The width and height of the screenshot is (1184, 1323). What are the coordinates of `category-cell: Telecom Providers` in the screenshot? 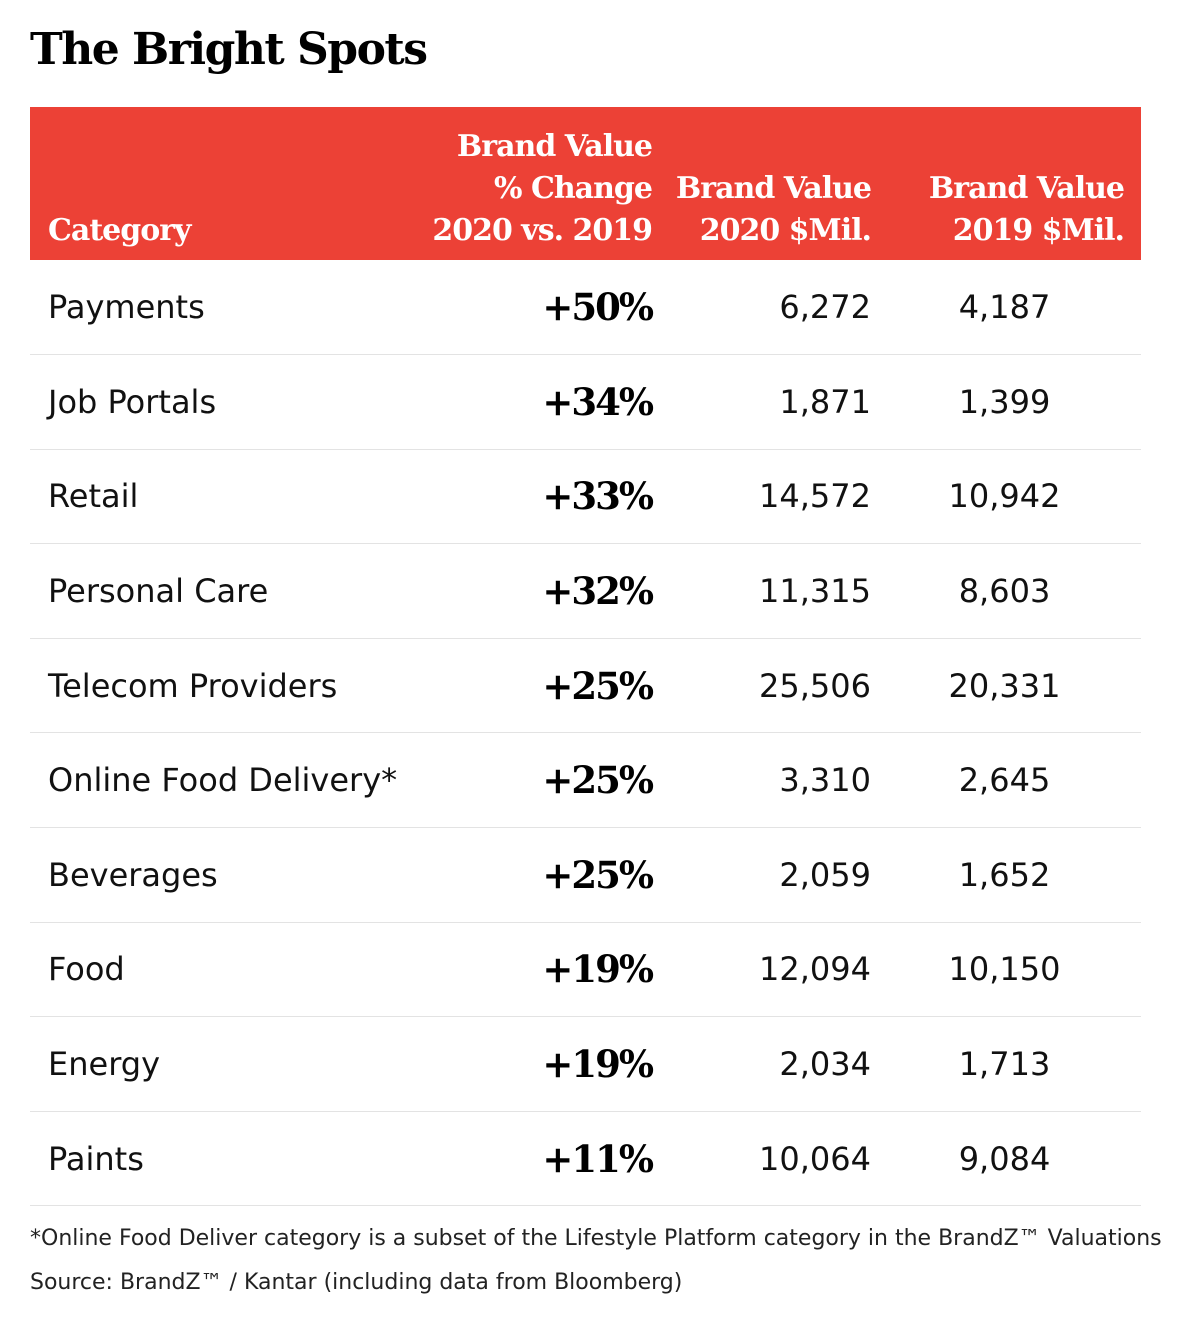 It's located at (193, 685).